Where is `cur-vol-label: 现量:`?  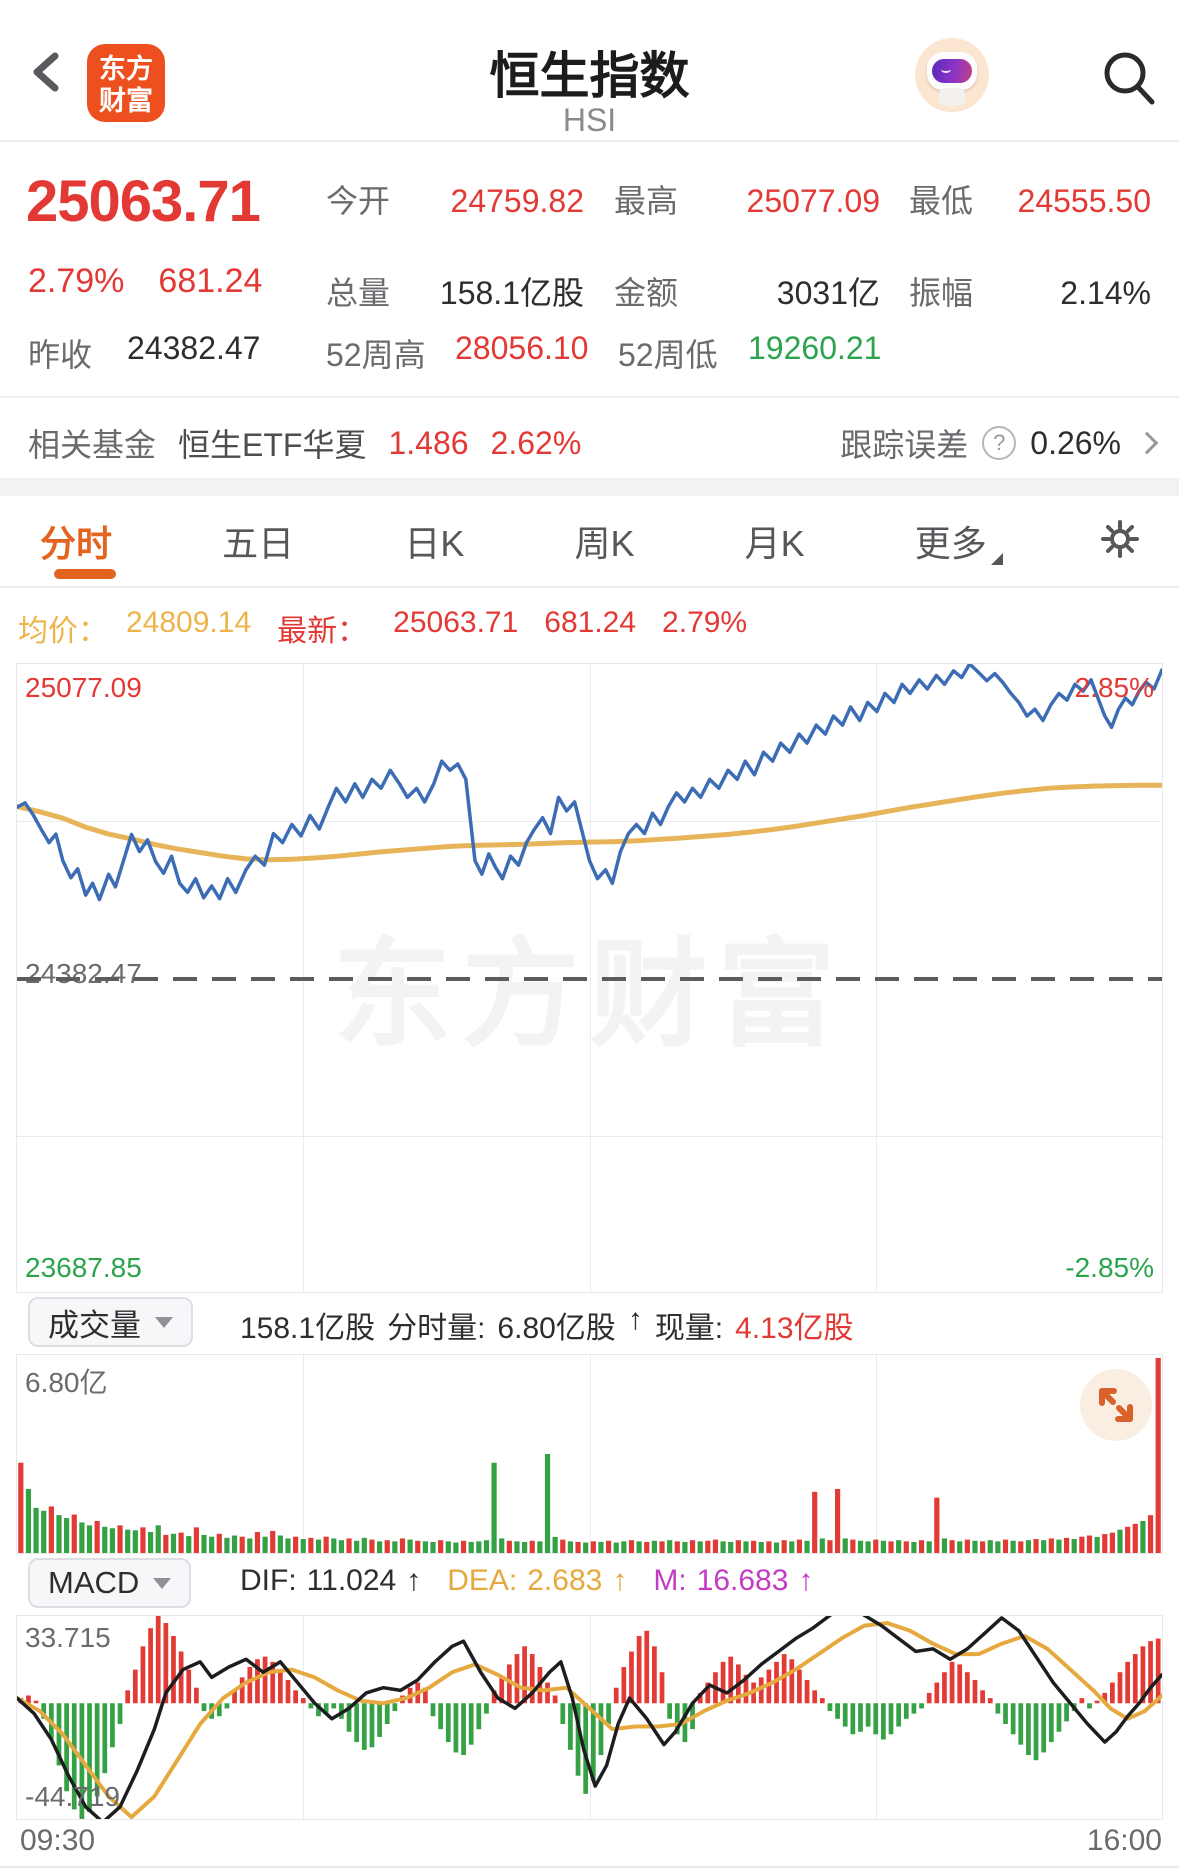
cur-vol-label: 现量: is located at coordinates (689, 1328).